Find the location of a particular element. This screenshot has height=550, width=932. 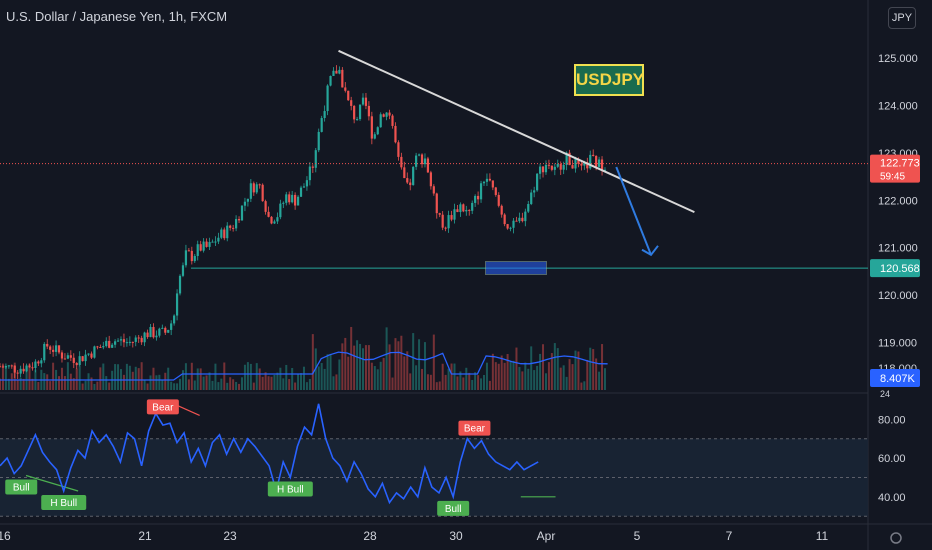

currency-button: JPY is located at coordinates (902, 18).